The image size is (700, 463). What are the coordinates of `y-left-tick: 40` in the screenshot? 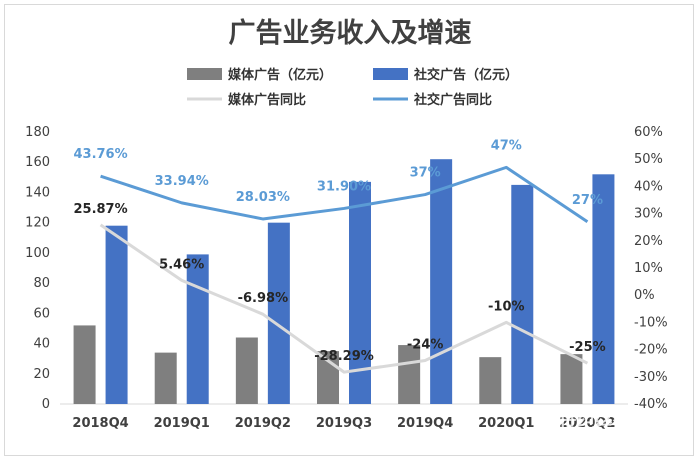 It's located at (41, 344).